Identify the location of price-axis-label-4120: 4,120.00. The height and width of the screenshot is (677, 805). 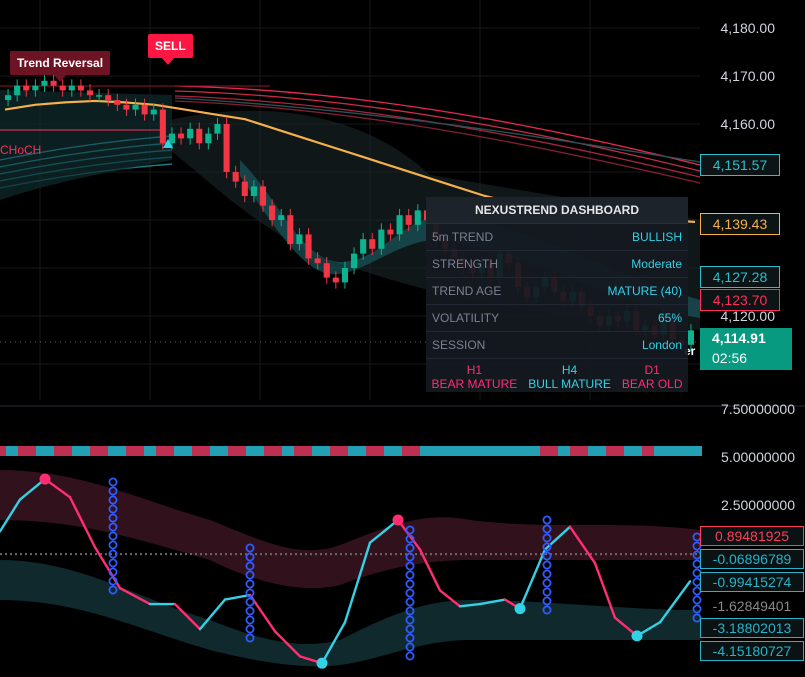
(748, 316).